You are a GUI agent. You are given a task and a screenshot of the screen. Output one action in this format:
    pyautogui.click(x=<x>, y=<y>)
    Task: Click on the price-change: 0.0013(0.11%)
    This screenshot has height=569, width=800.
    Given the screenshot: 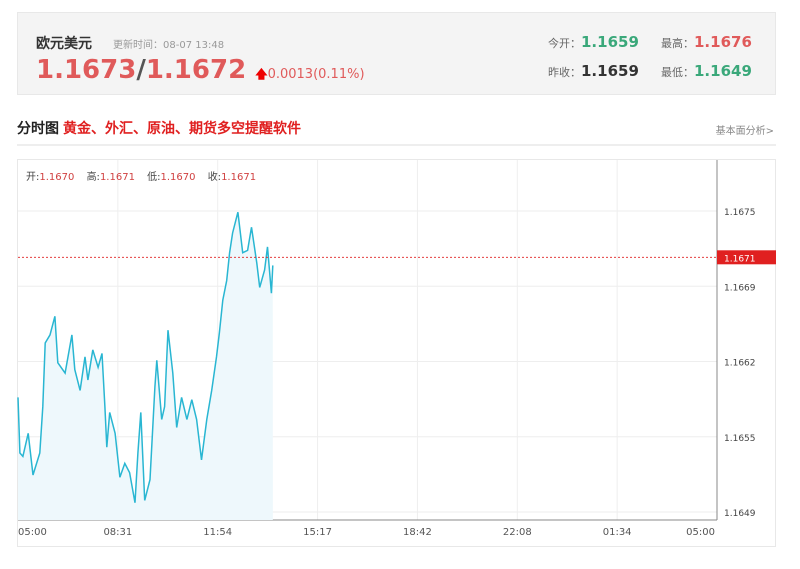 What is the action you would take?
    pyautogui.click(x=316, y=74)
    